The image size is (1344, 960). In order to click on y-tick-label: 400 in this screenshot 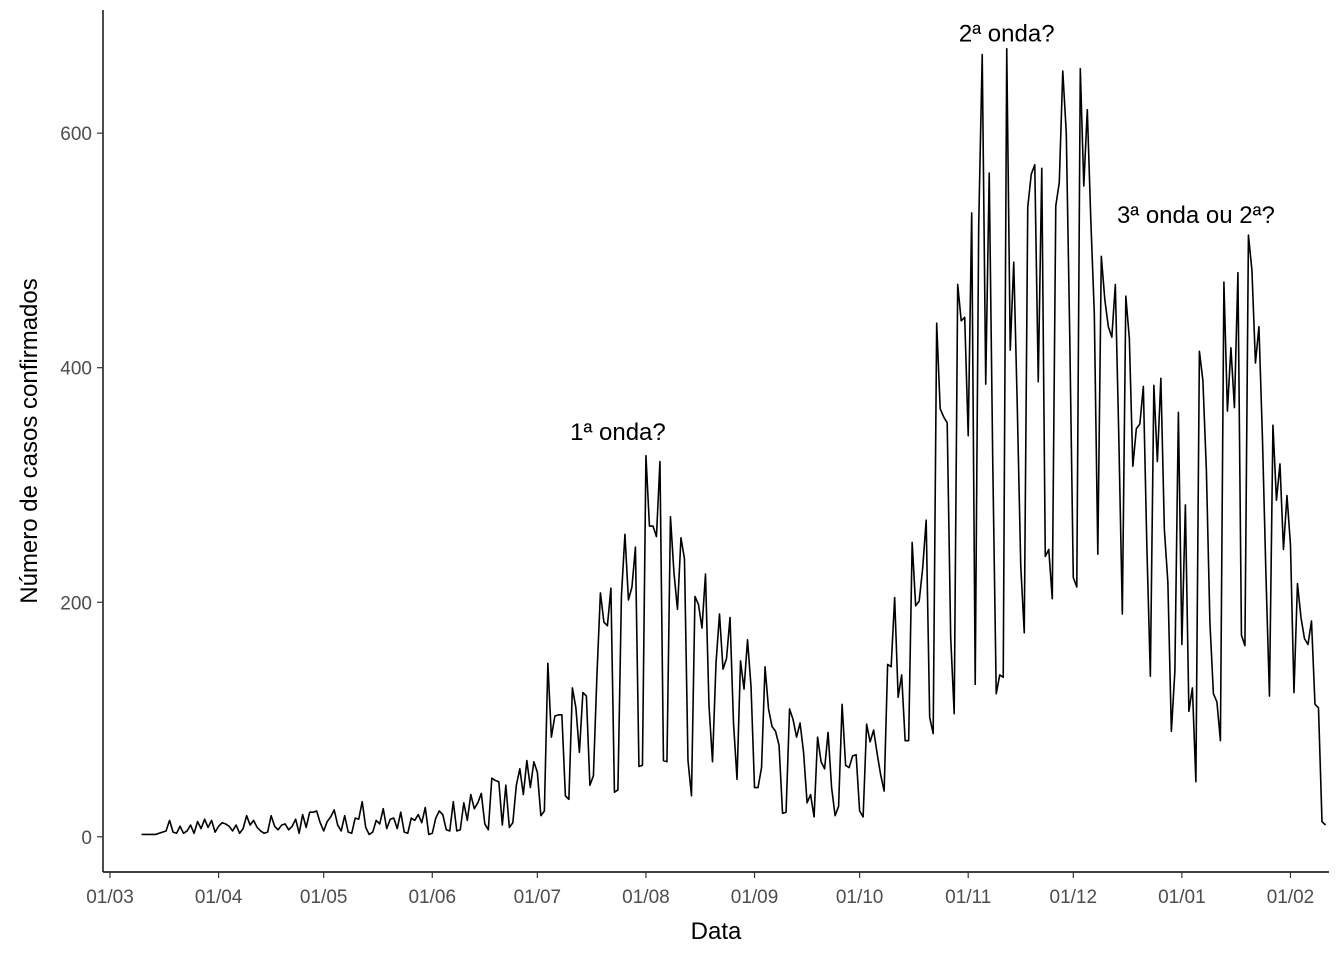, I will do `click(76, 369)`.